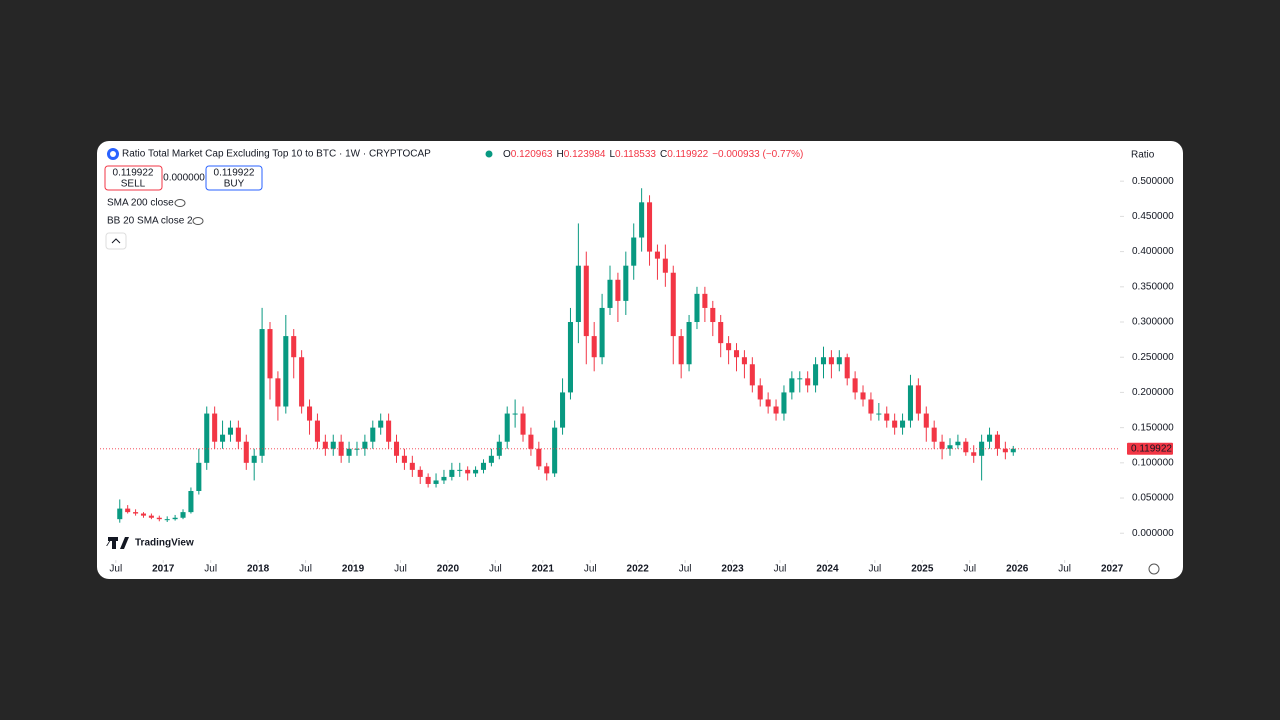  What do you see at coordinates (234, 173) in the screenshot?
I see `buy-price: 0.119922` at bounding box center [234, 173].